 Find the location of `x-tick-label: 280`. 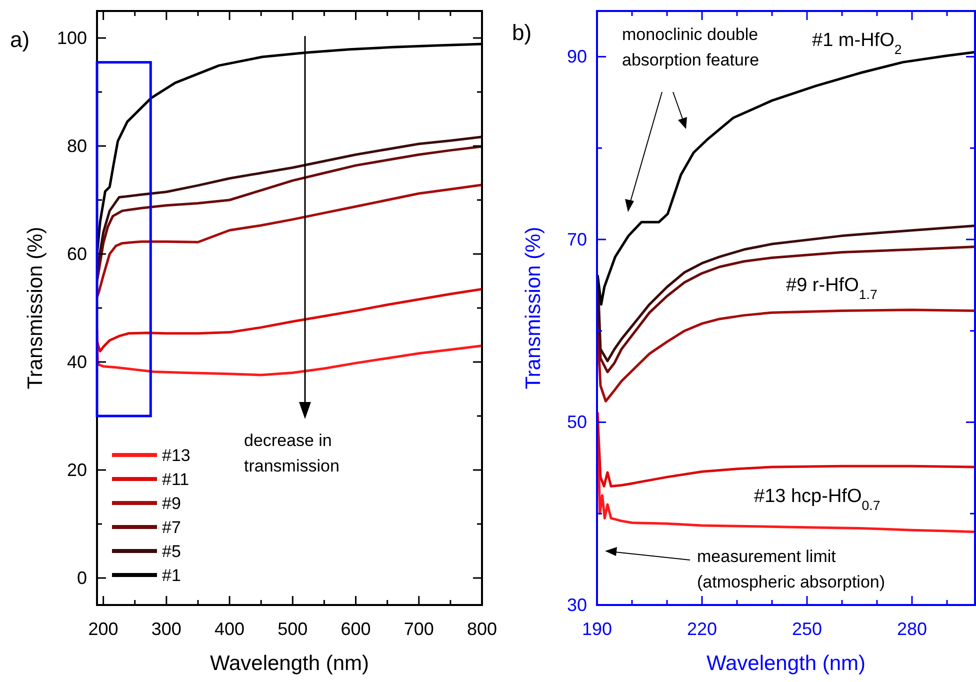

x-tick-label: 280 is located at coordinates (912, 629).